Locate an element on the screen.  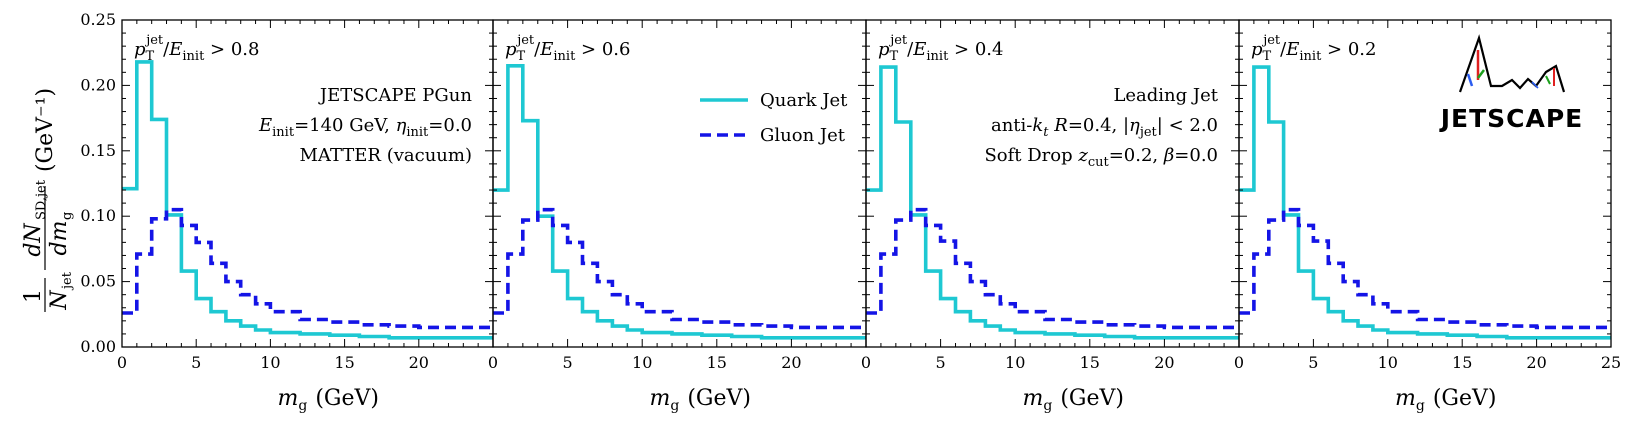
y-tick-label: 0.00 is located at coordinates (98, 346).